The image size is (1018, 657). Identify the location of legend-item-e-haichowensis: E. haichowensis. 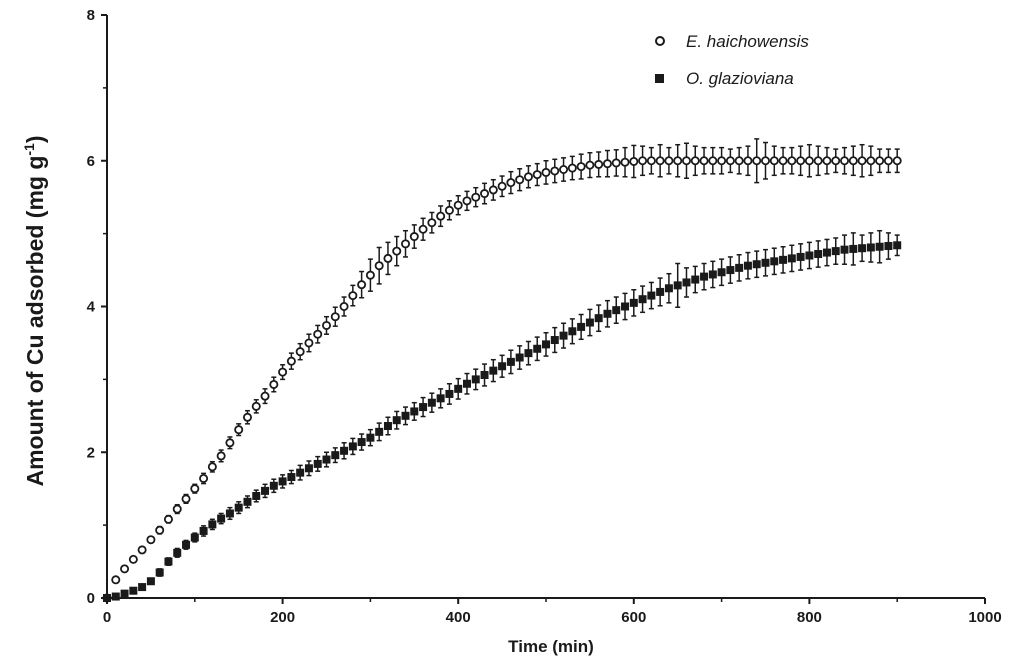
(732, 41).